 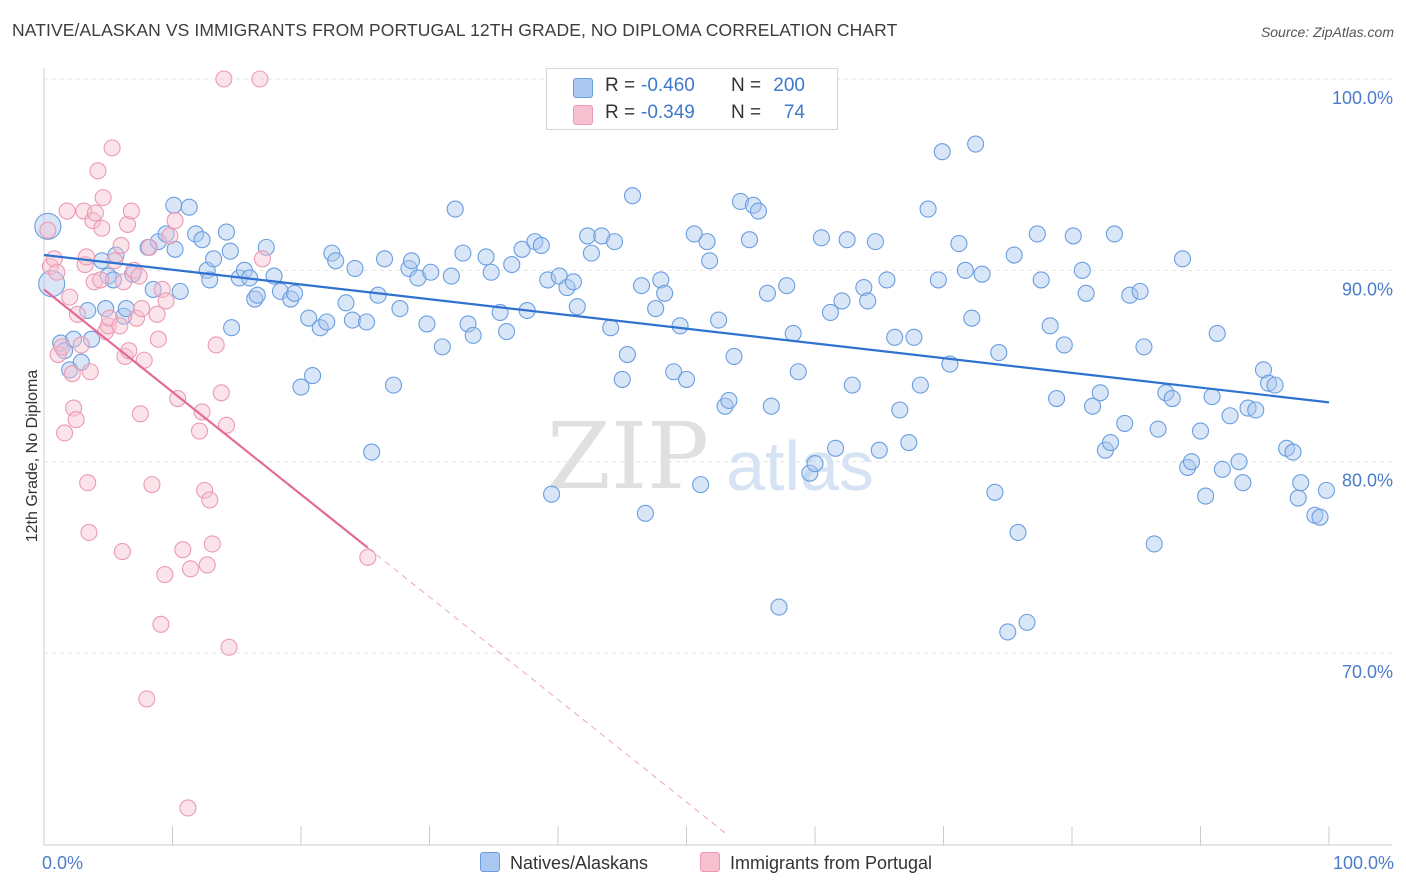 I want to click on portugal-trend-line, so click(x=206, y=418).